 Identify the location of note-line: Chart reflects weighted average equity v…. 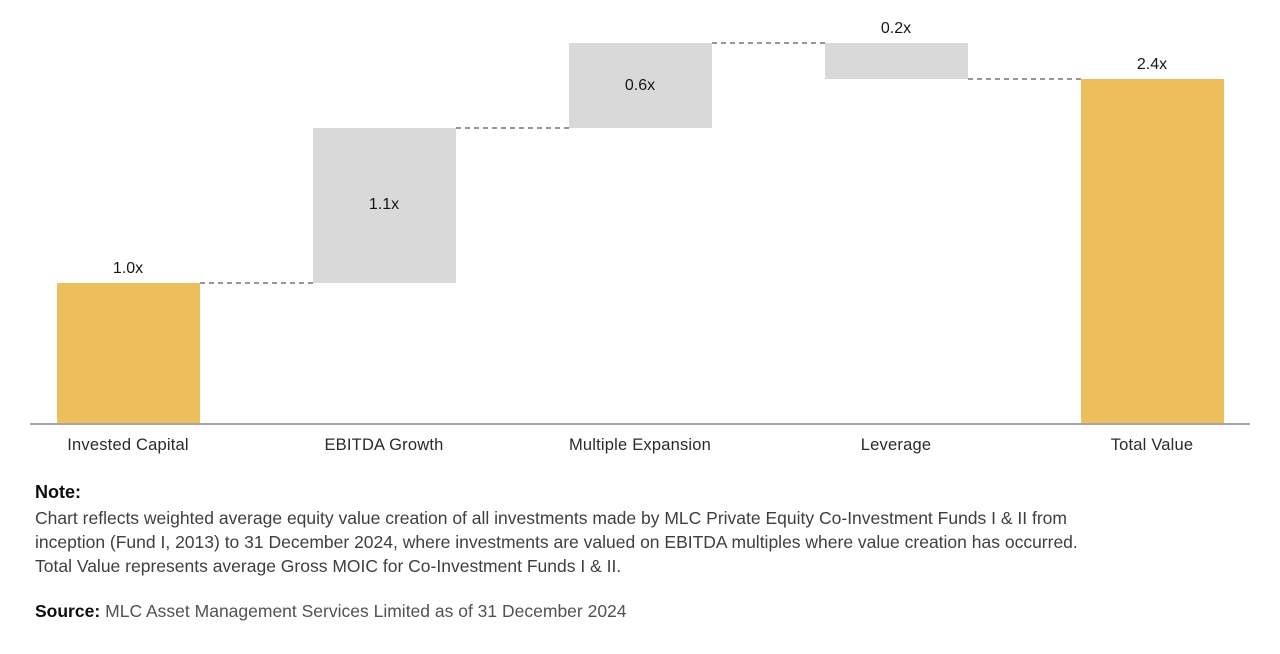
(551, 518).